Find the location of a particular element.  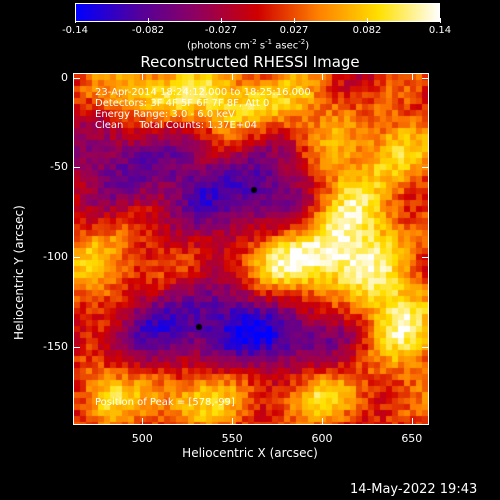

colorbar-tick-label: 0.082 is located at coordinates (367, 30).